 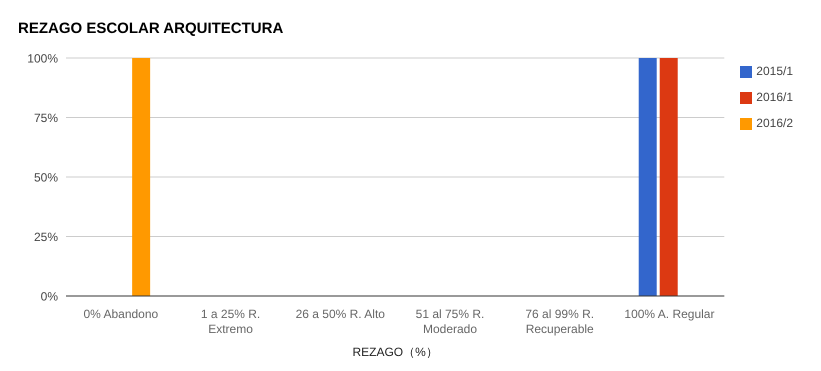 What do you see at coordinates (46, 117) in the screenshot?
I see `y-tick-label: 75%` at bounding box center [46, 117].